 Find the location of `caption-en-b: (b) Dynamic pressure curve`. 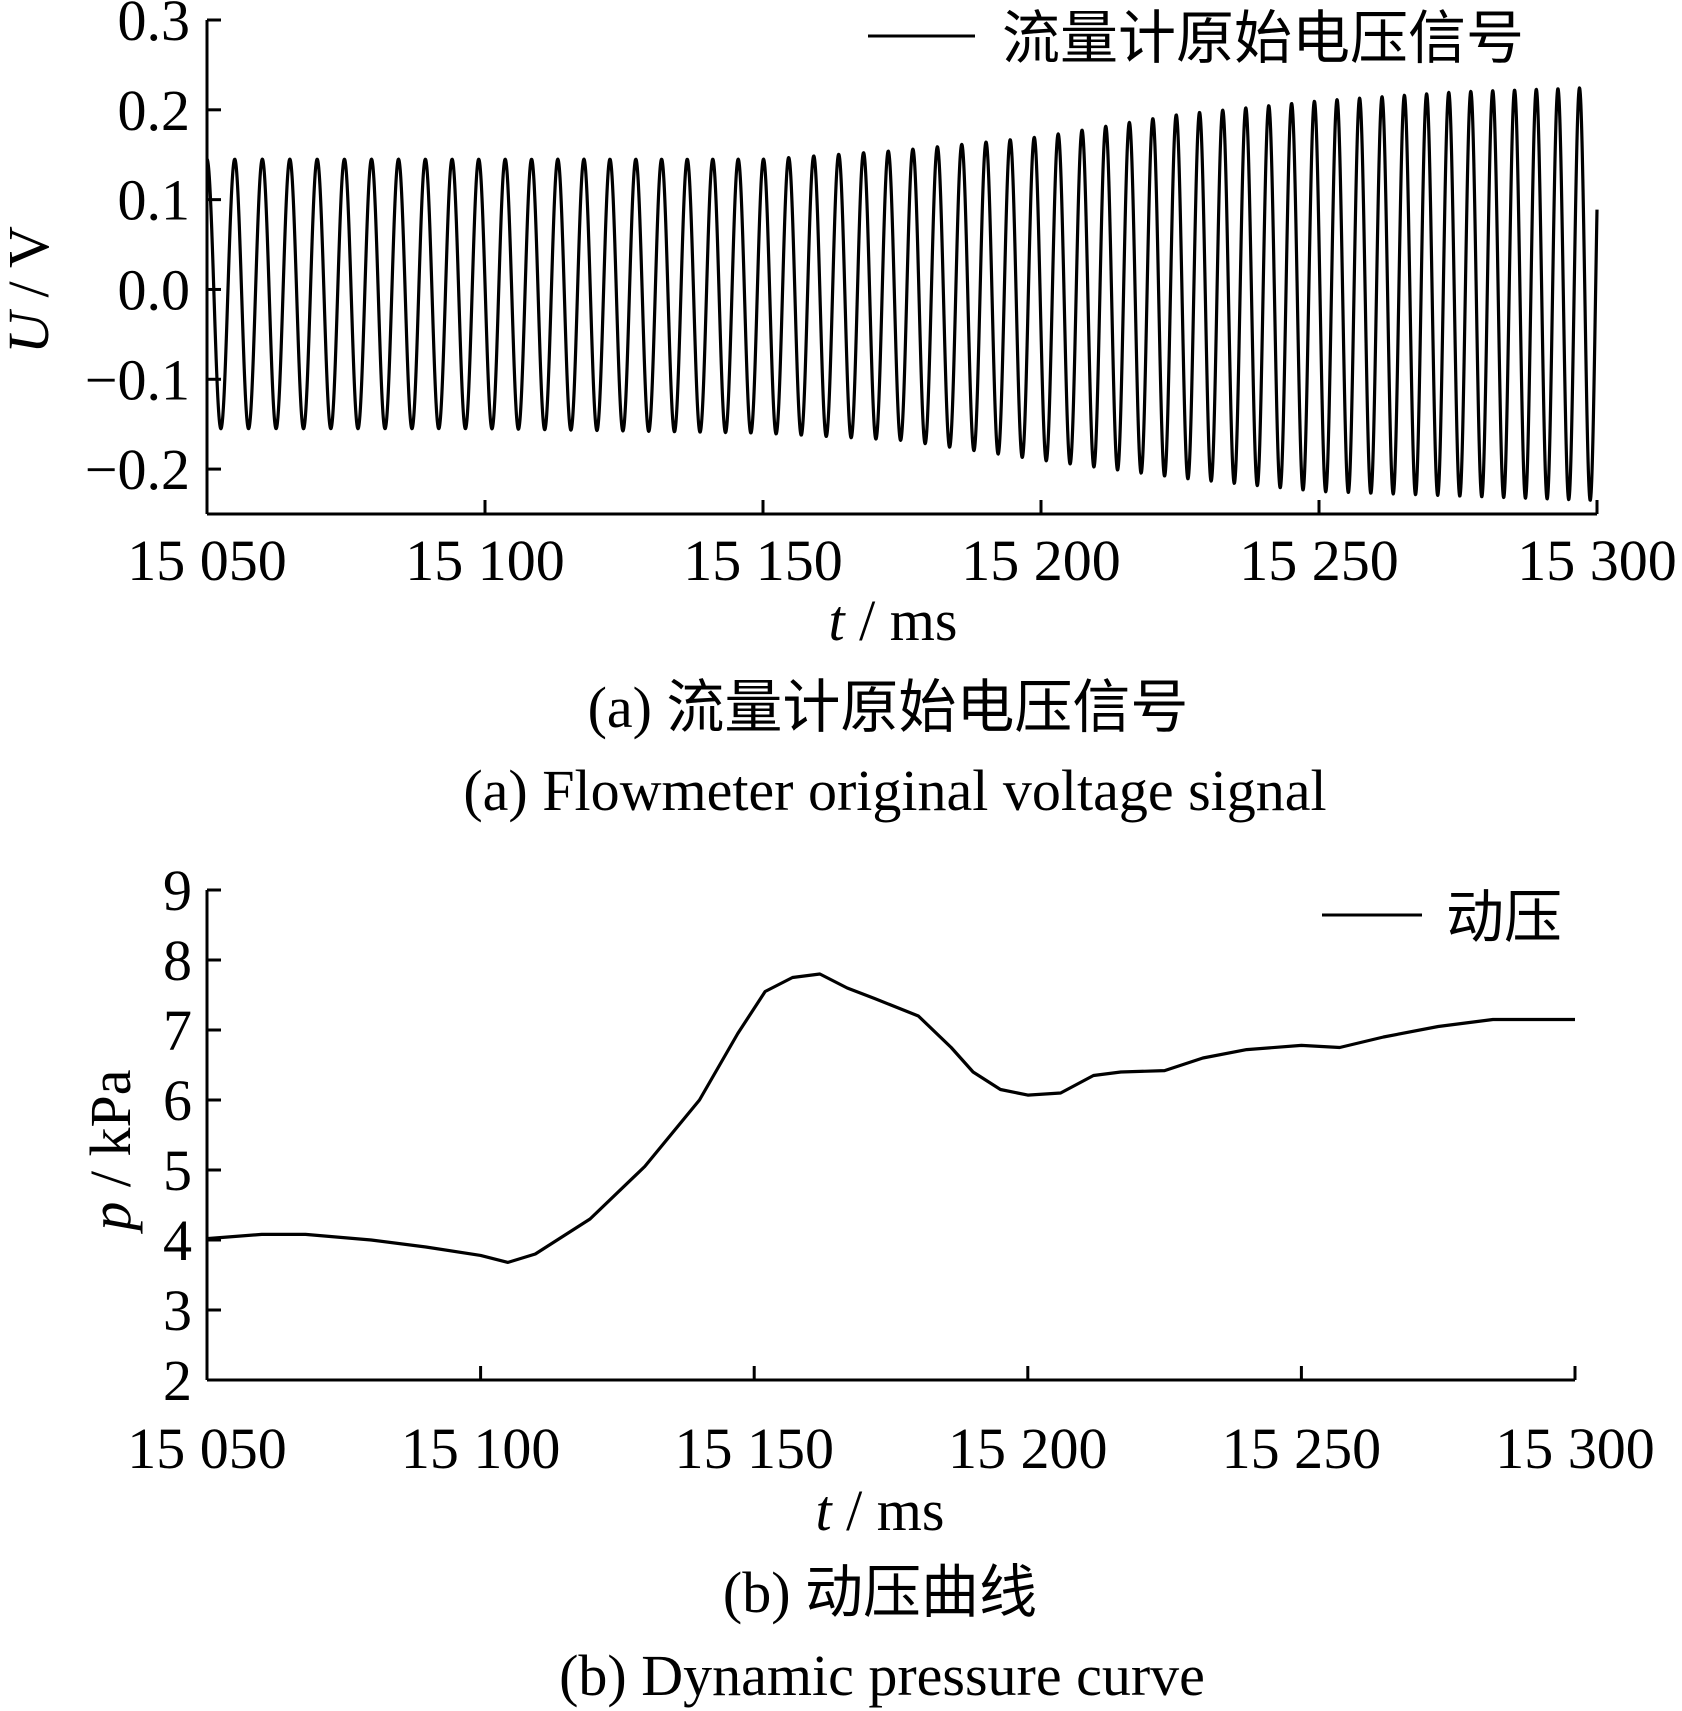

caption-en-b: (b) Dynamic pressure curve is located at coordinates (882, 1675).